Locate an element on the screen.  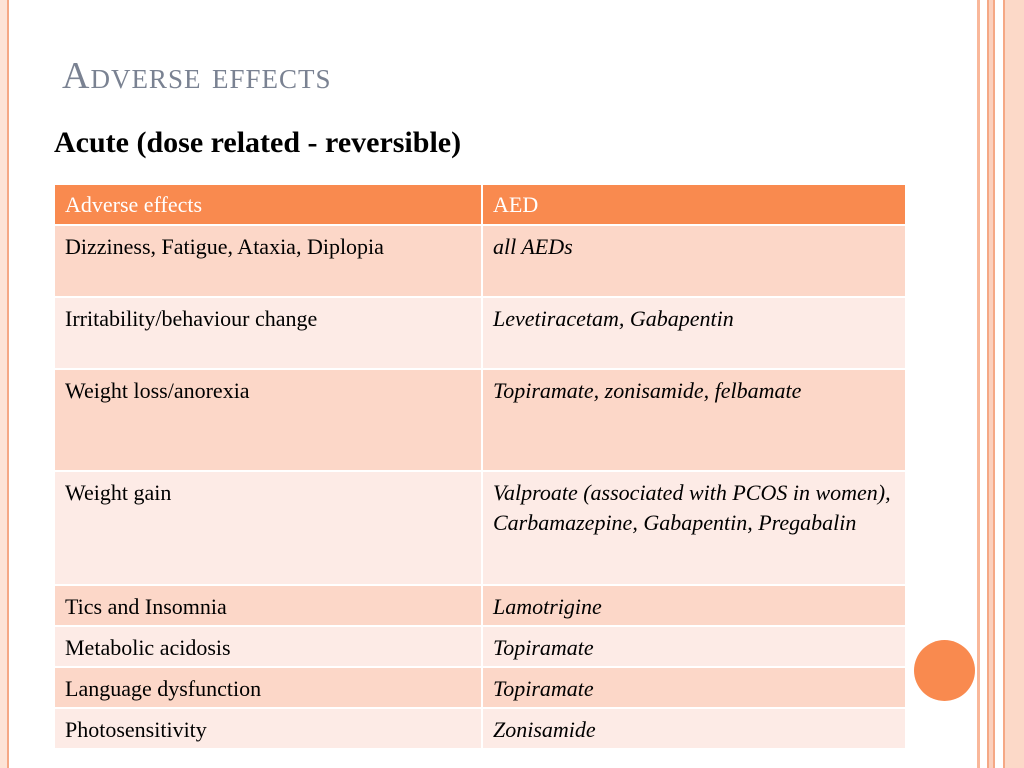
aed-cell: all AEDs is located at coordinates (694, 261).